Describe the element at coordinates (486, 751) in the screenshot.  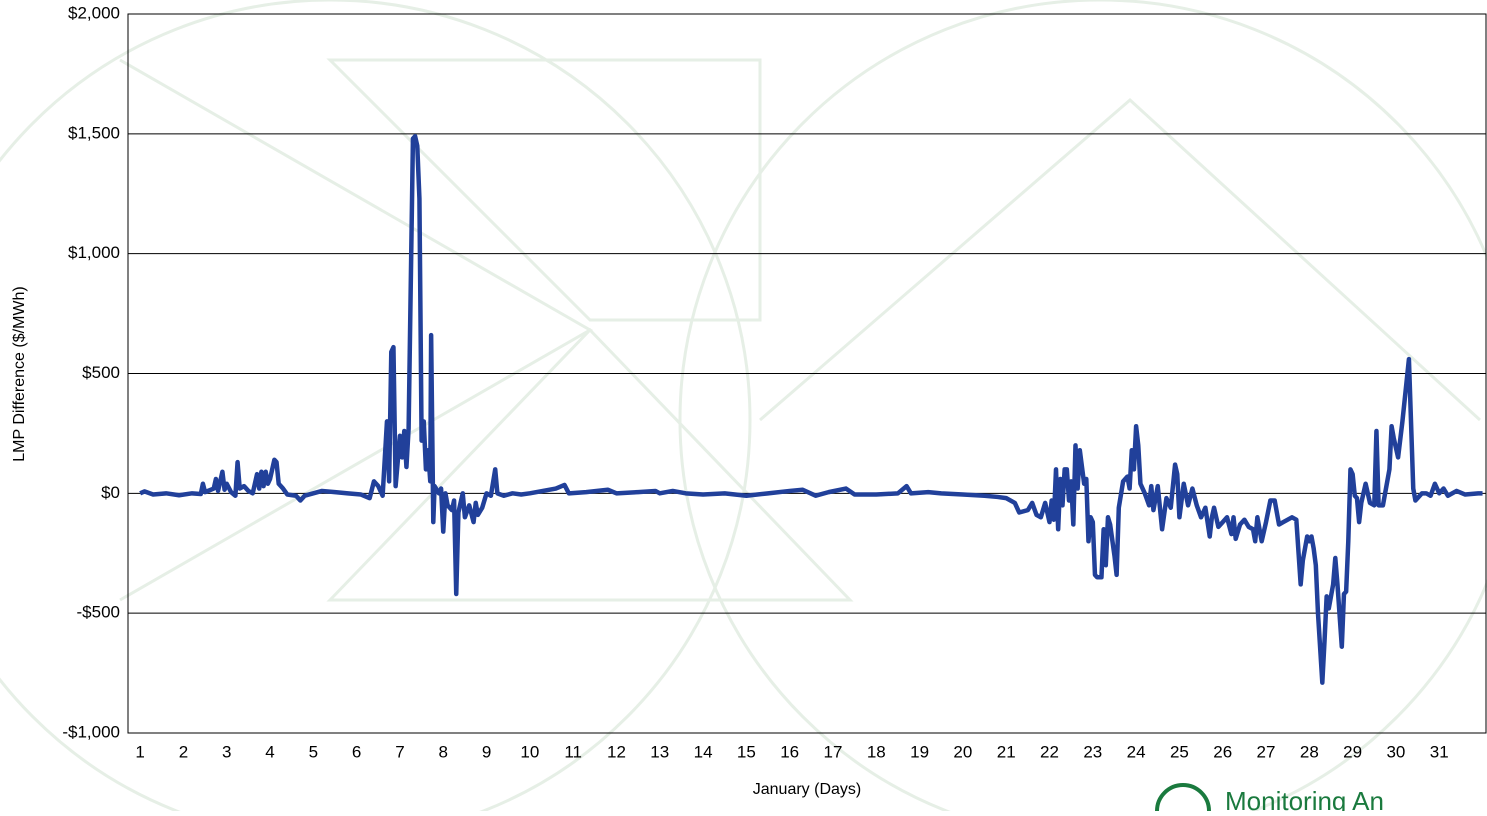
I see `x-tick-label: 9` at that location.